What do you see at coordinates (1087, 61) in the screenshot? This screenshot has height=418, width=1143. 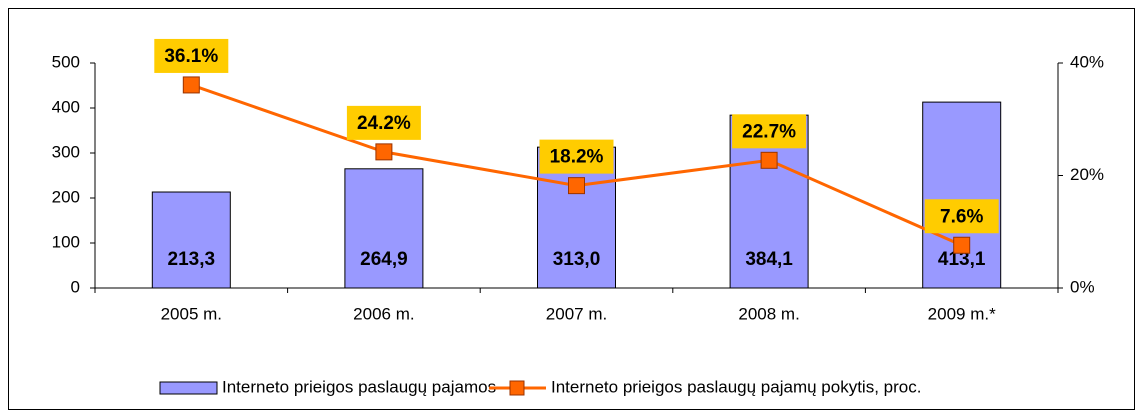 I see `y2-tick-label: 40%` at bounding box center [1087, 61].